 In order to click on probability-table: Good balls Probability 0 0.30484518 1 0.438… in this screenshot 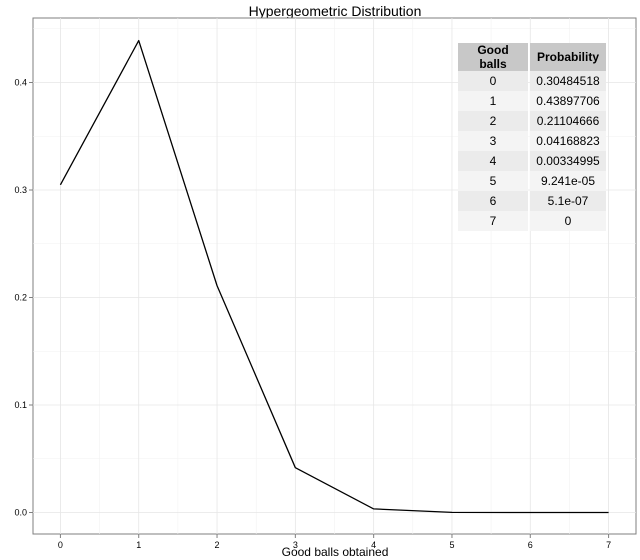, I will do `click(532, 137)`.